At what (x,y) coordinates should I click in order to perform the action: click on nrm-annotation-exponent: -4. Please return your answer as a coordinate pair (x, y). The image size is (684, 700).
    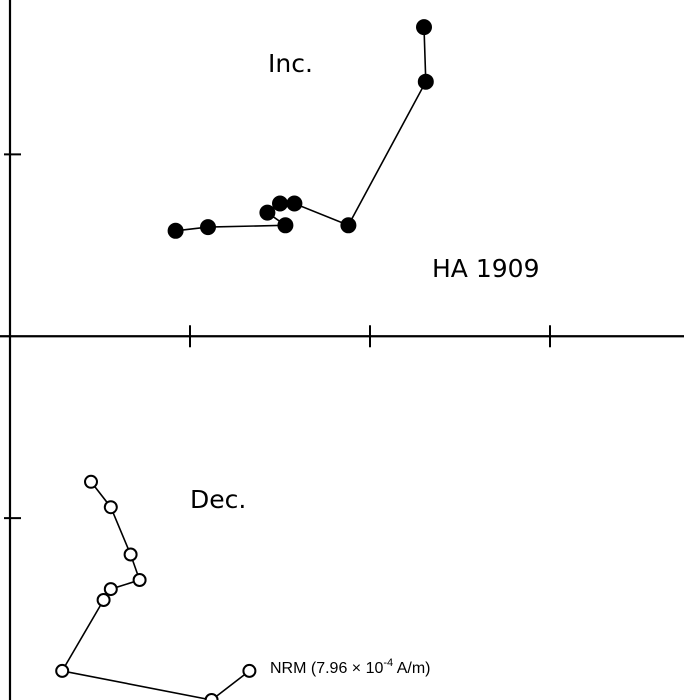
    Looking at the image, I should click on (388, 663).